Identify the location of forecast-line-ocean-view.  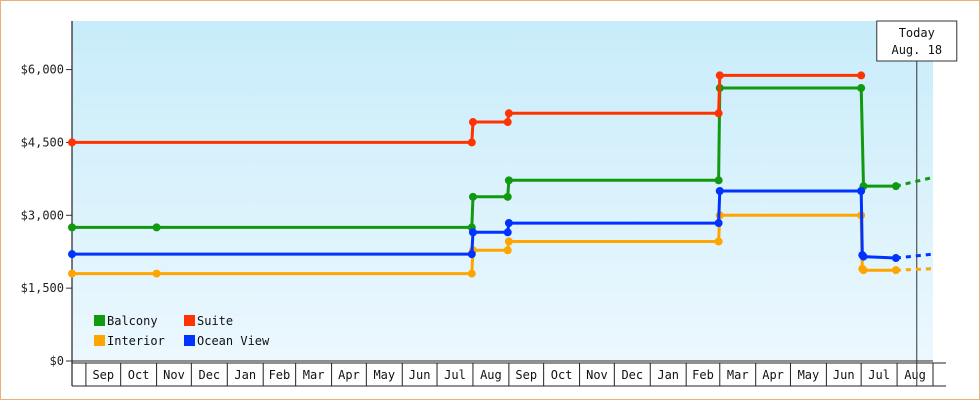
(914, 256).